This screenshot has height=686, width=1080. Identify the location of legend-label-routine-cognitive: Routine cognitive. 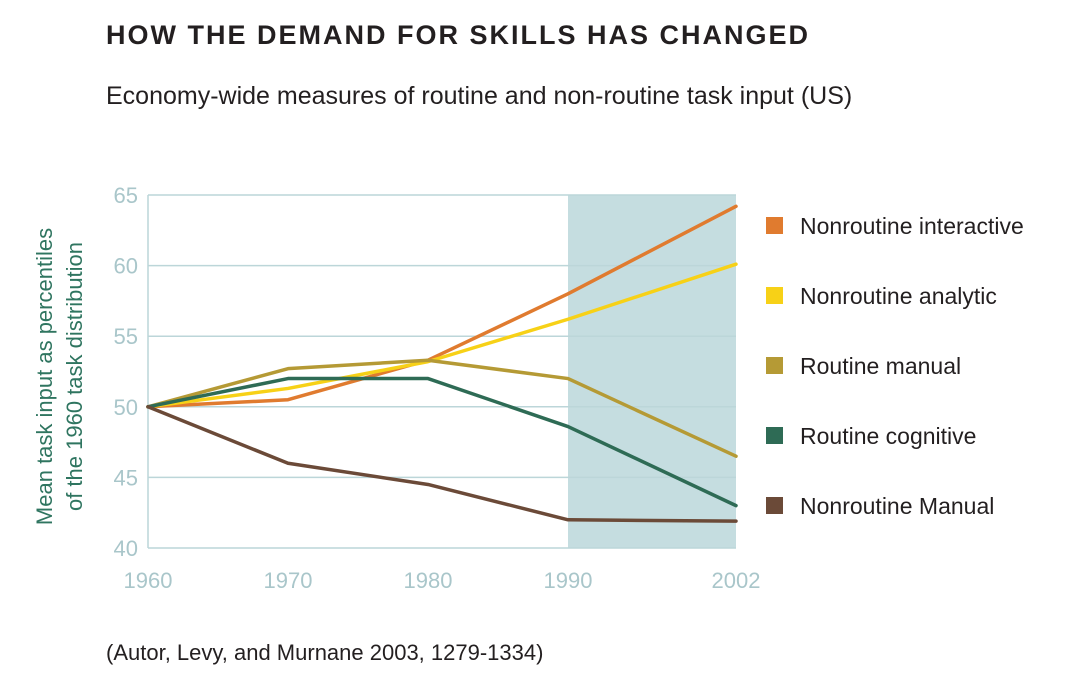
(888, 436).